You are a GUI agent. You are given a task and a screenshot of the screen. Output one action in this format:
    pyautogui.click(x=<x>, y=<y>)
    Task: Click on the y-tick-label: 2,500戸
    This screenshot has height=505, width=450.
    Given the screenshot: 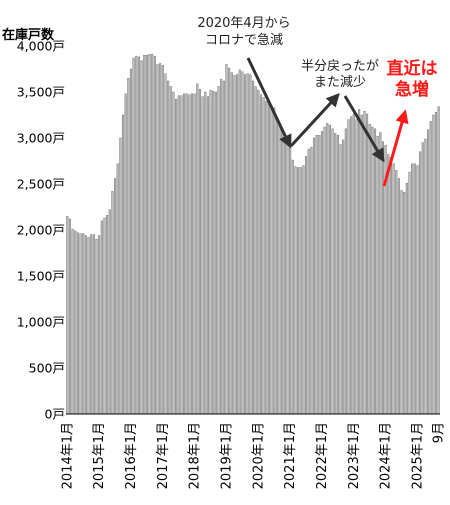 What is the action you would take?
    pyautogui.click(x=41, y=184)
    